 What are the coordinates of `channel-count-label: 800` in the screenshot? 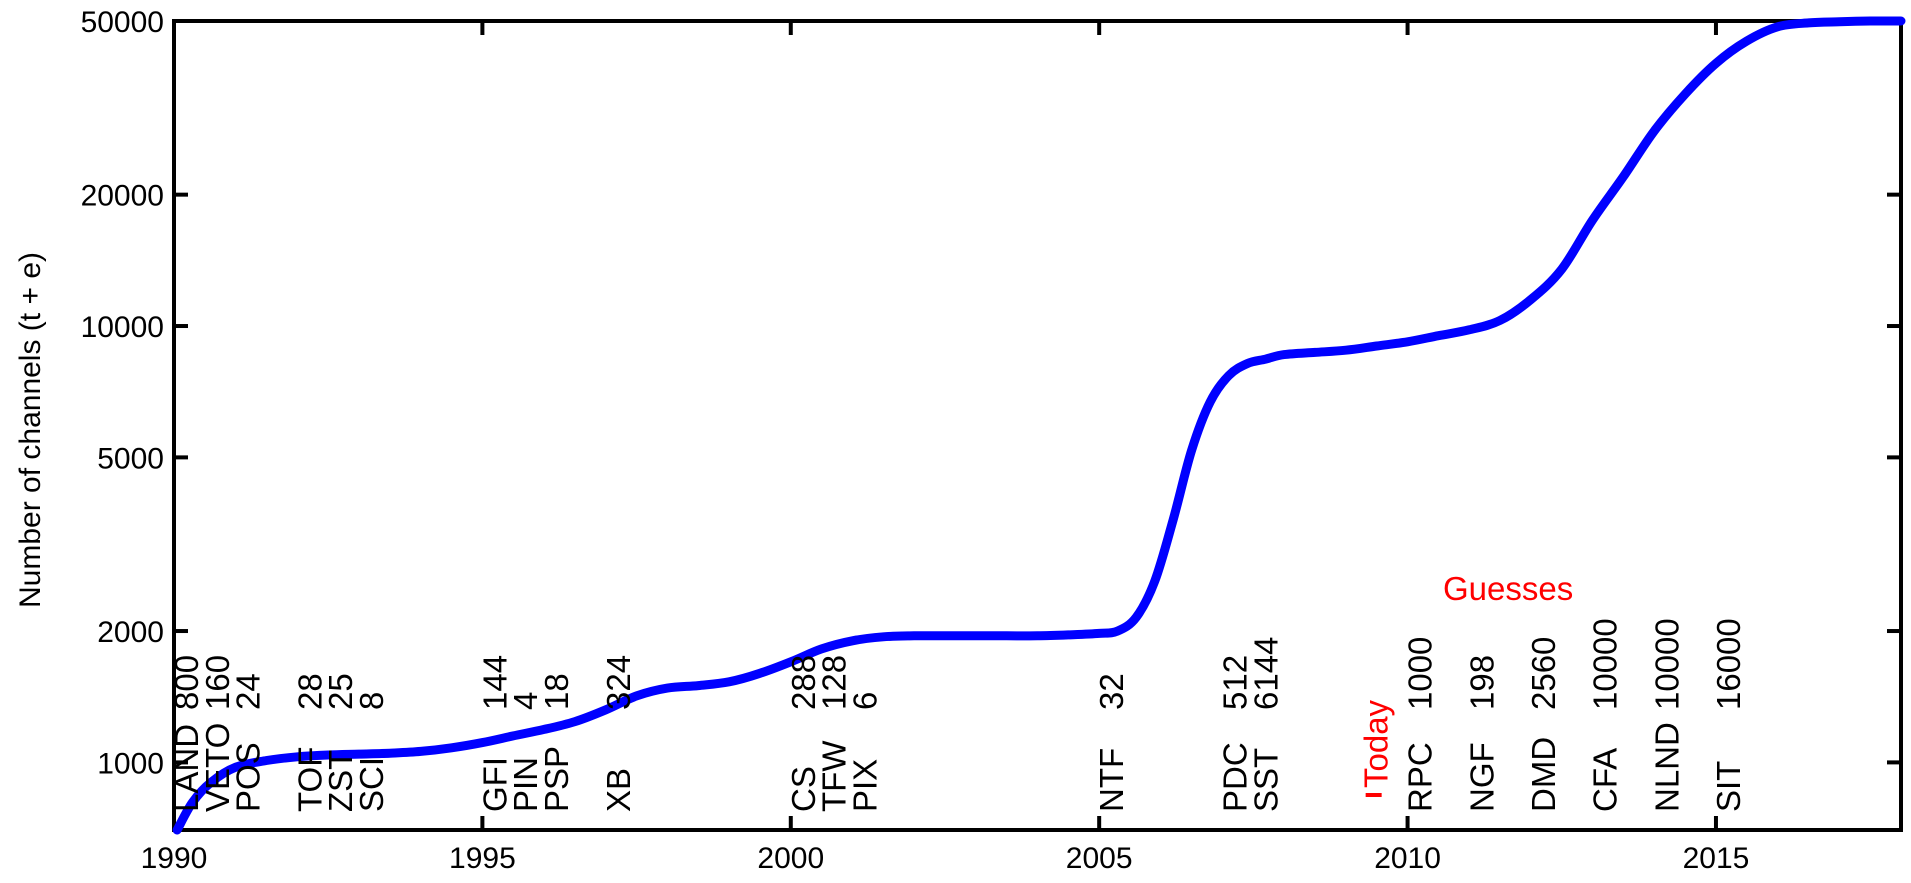 It's located at (186, 682).